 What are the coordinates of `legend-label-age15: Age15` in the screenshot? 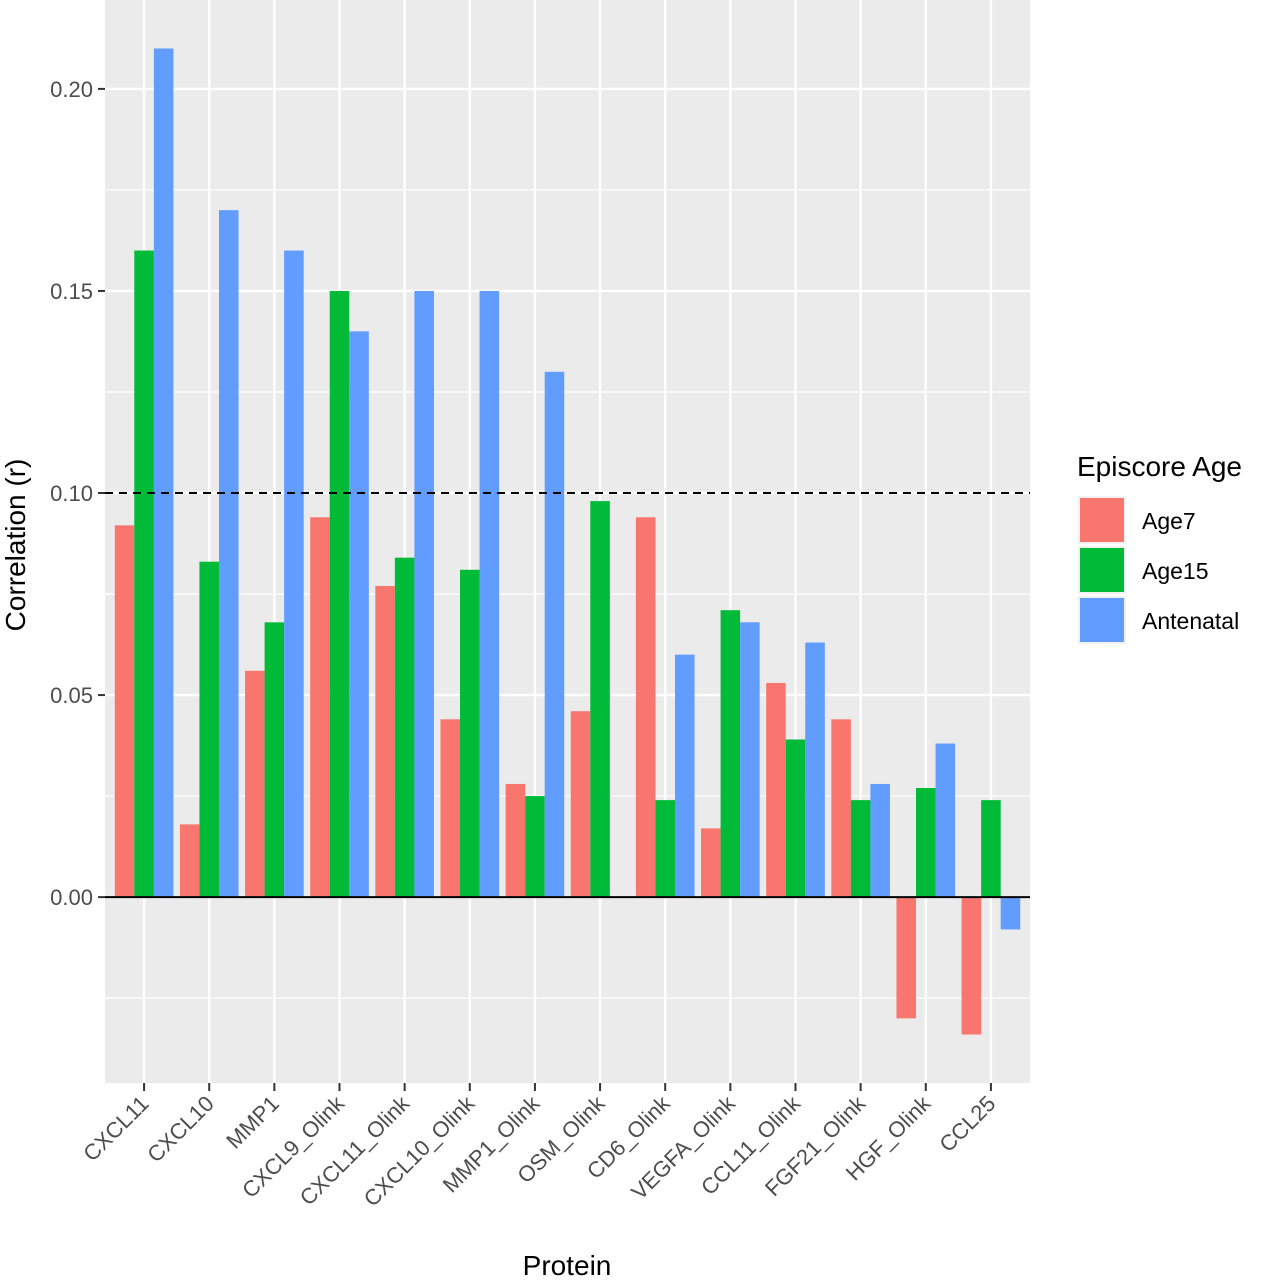 It's located at (1175, 571).